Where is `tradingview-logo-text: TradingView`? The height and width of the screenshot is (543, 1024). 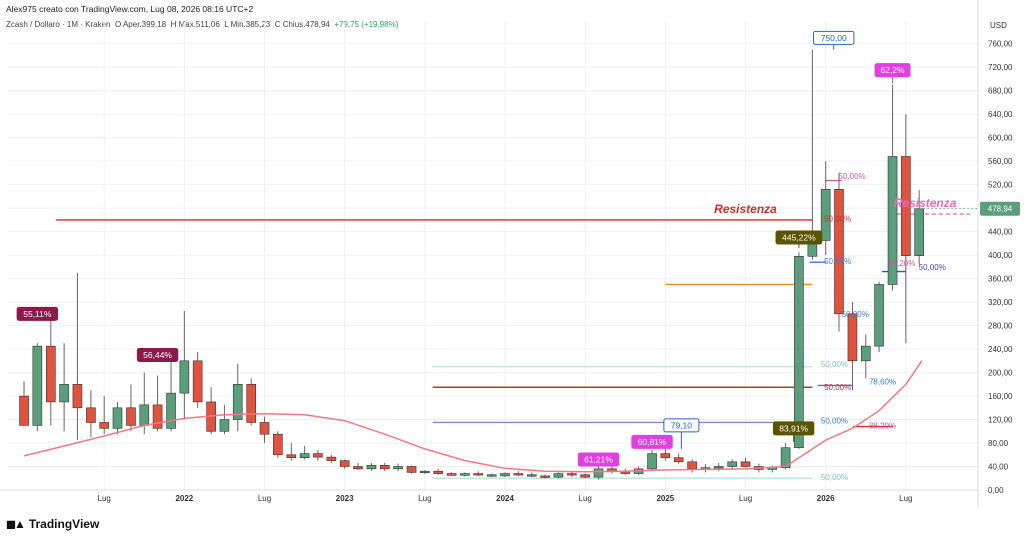
tradingview-logo-text: TradingView is located at coordinates (64, 524).